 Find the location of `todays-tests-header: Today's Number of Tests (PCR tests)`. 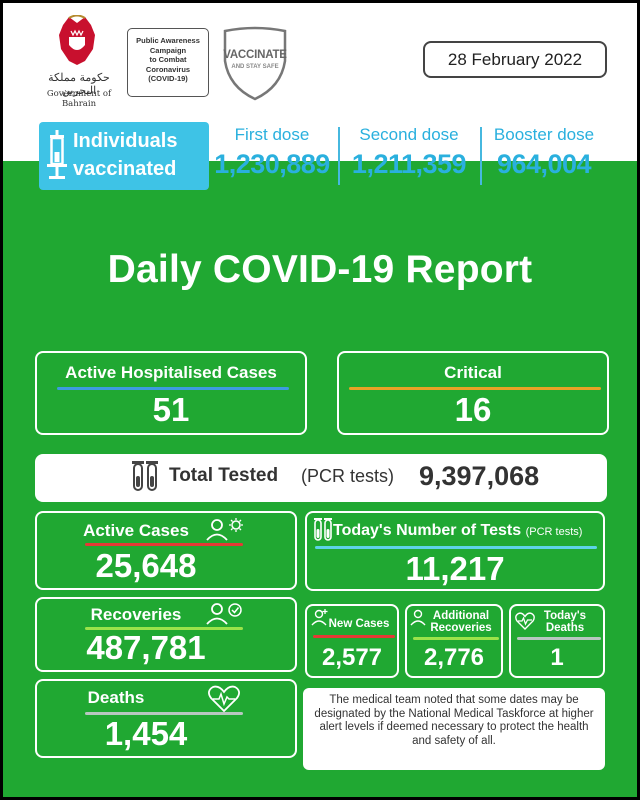

todays-tests-header: Today's Number of Tests (PCR tests) is located at coordinates (457, 531).